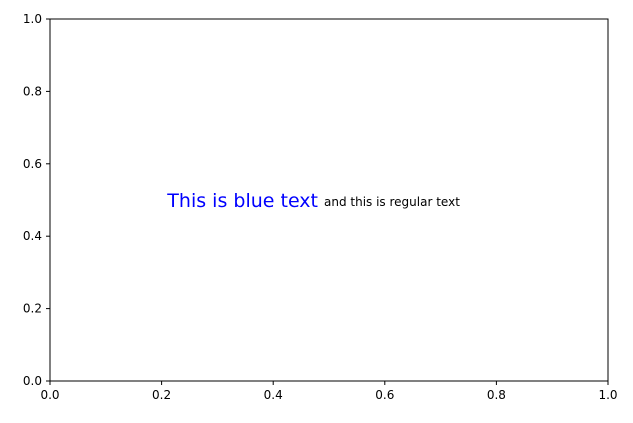 This screenshot has height=423, width=633. I want to click on y-tick-label: 1.0, so click(32, 19).